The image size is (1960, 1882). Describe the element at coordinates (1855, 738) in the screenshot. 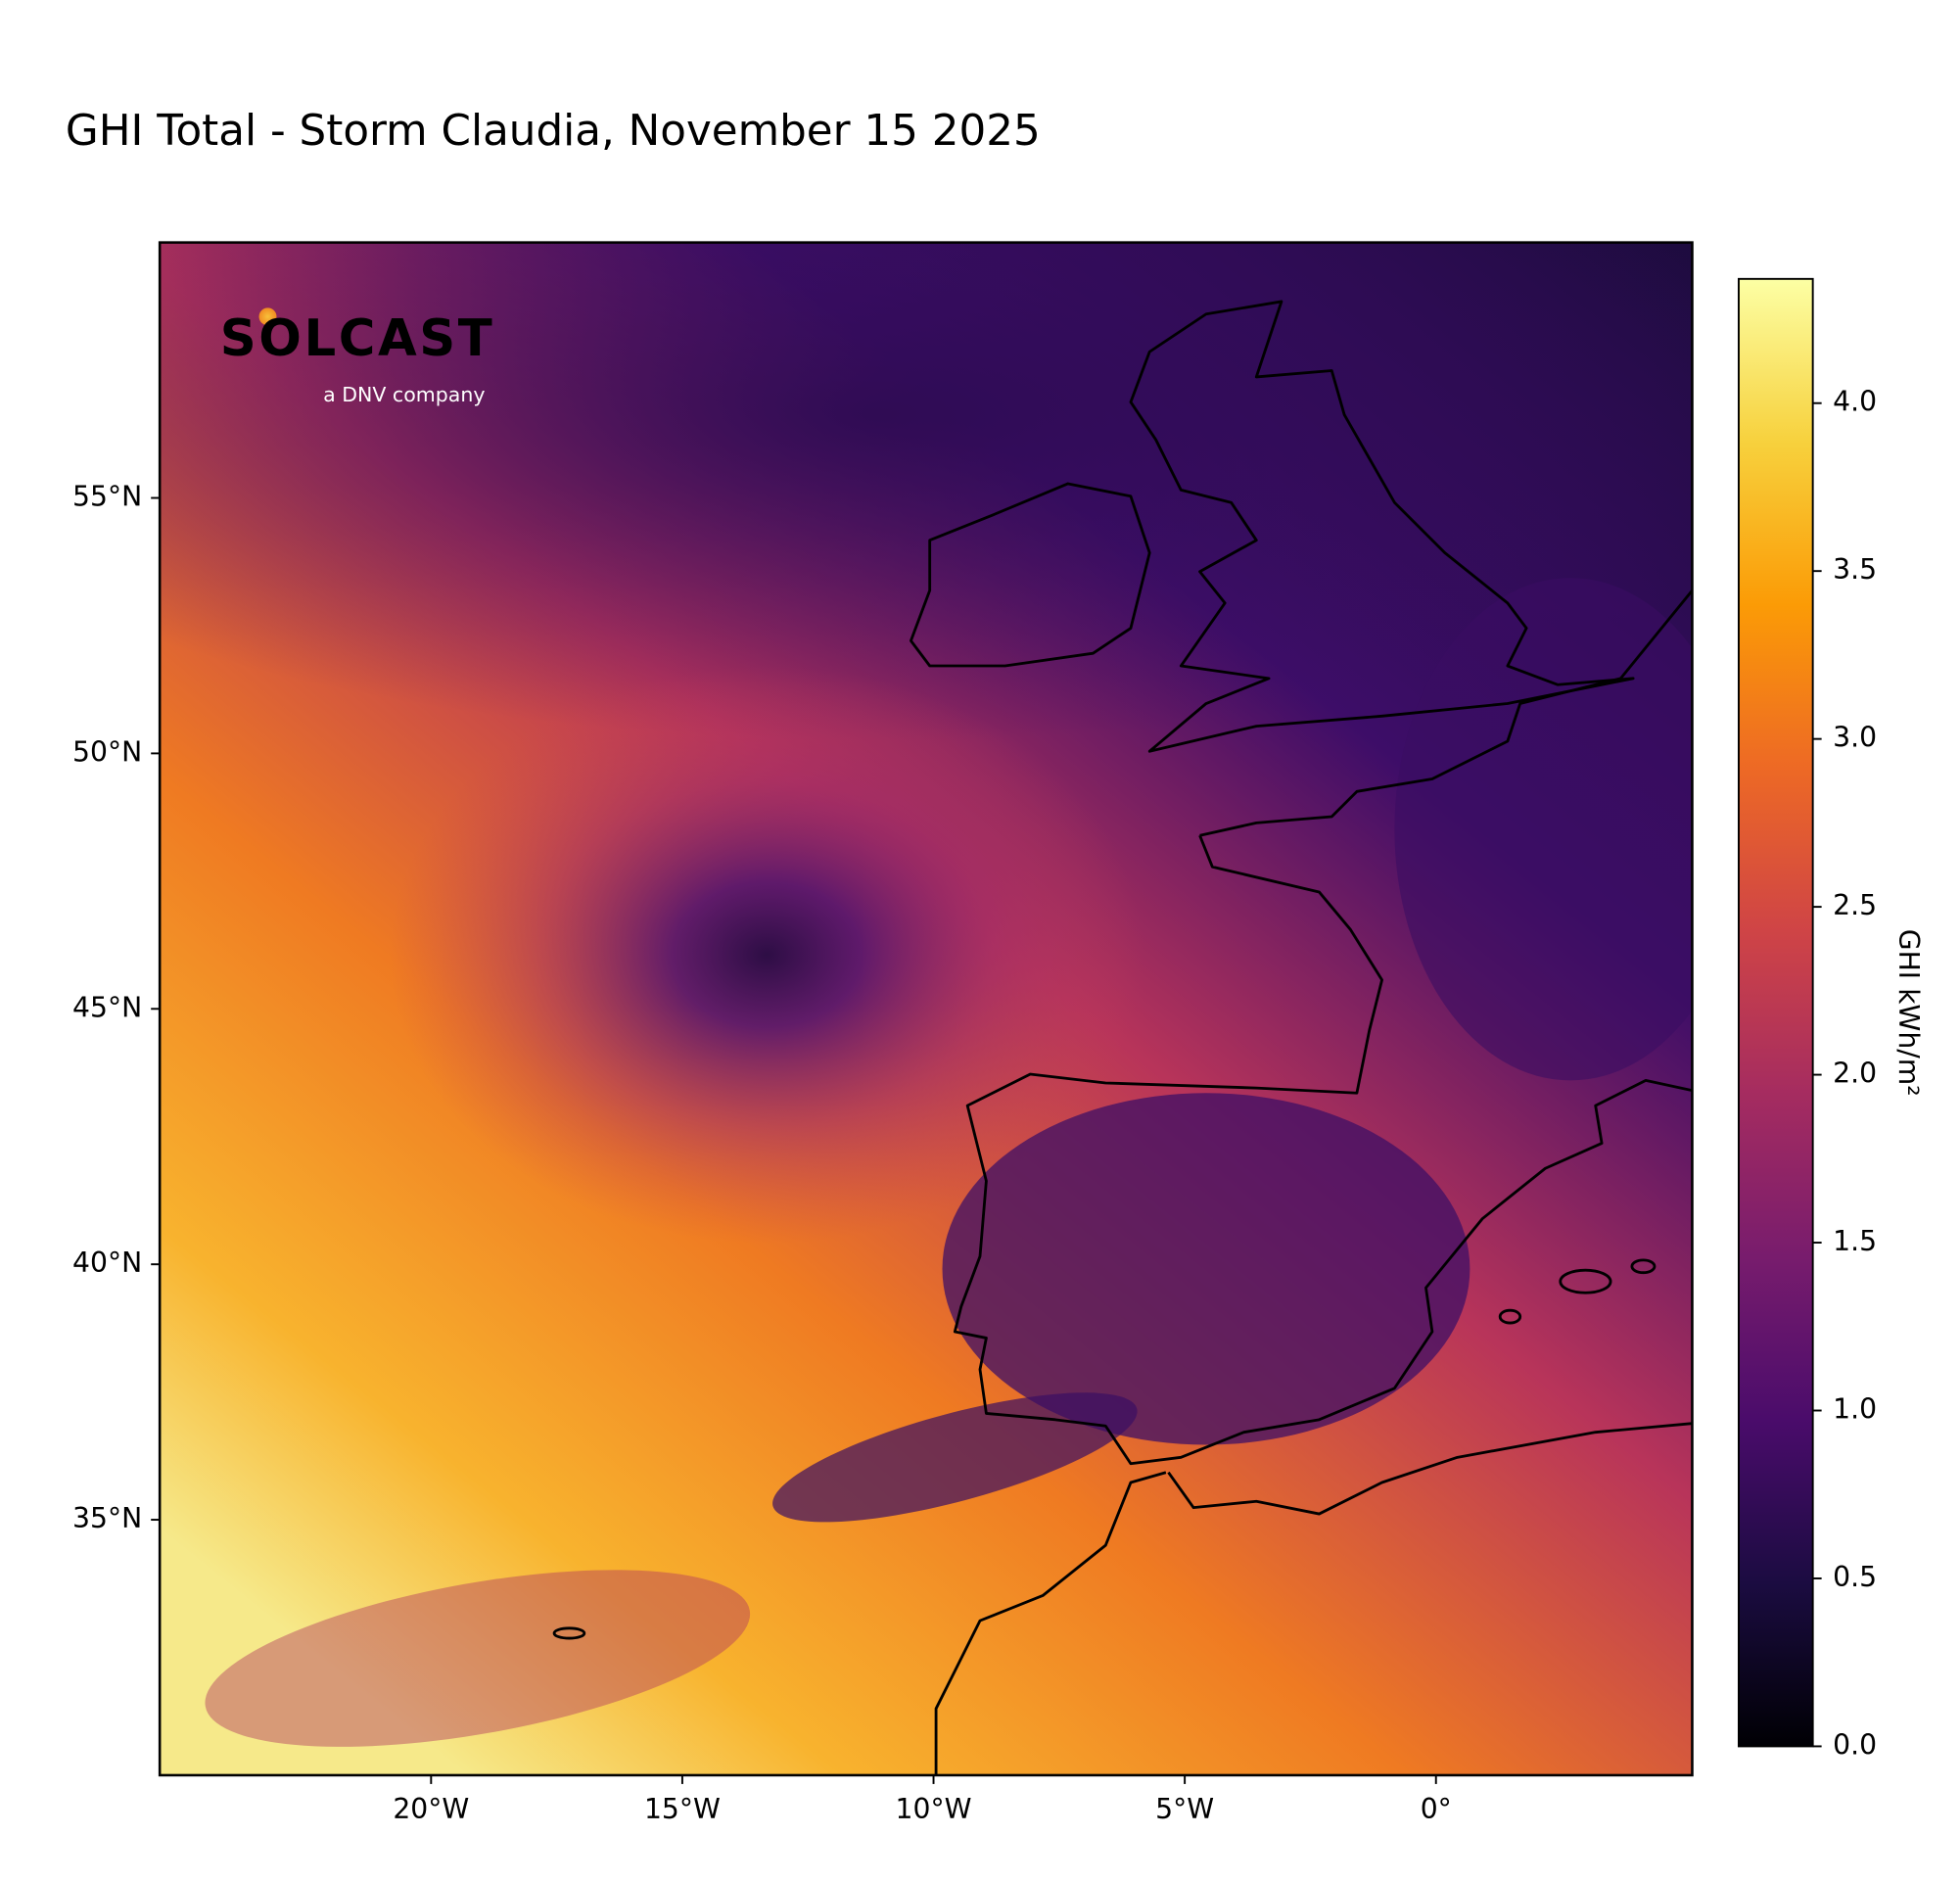

I see `colorbar-tick-label: 3.0` at that location.